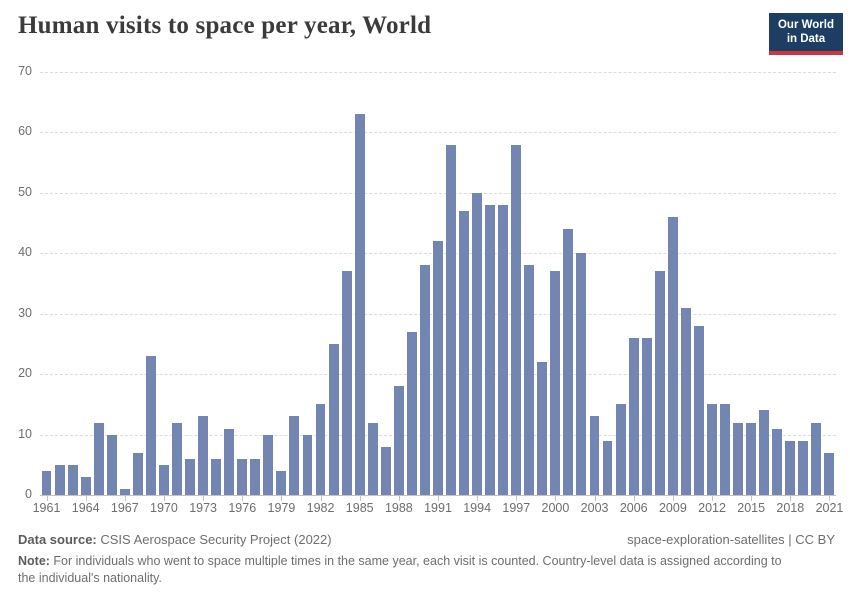 The image size is (850, 600). What do you see at coordinates (594, 455) in the screenshot?
I see `bar-2003` at bounding box center [594, 455].